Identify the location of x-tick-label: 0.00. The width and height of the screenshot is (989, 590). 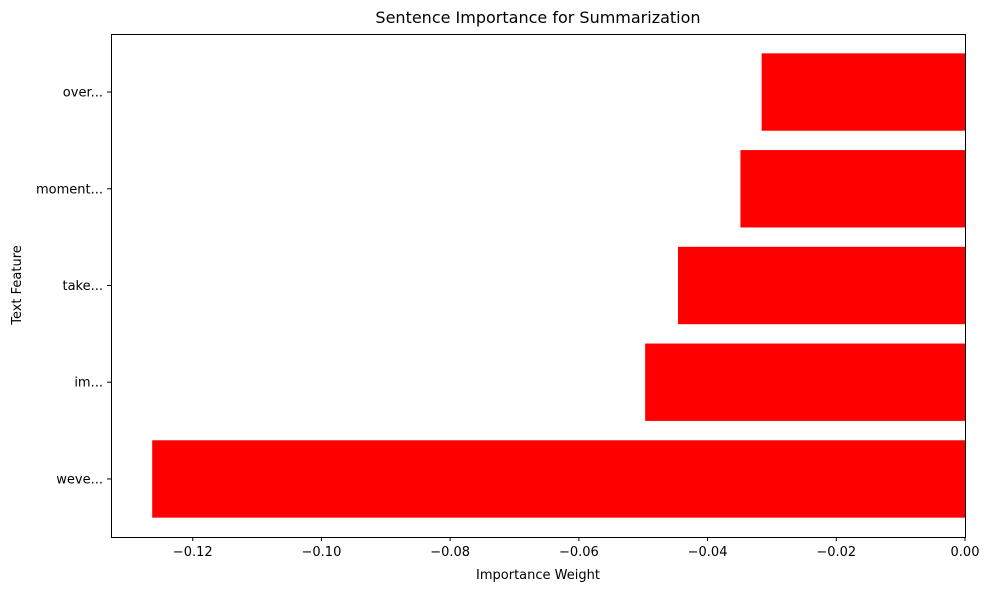
(965, 552).